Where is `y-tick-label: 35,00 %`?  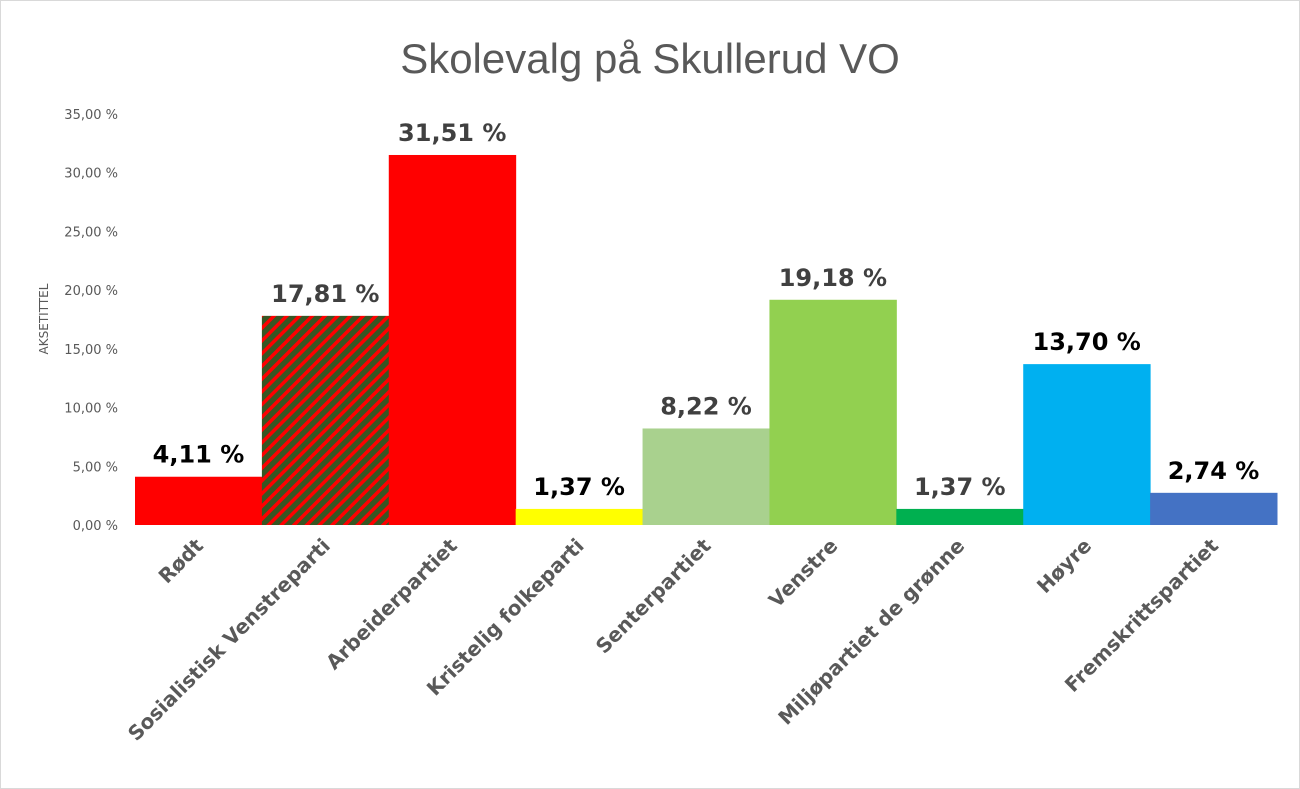
y-tick-label: 35,00 % is located at coordinates (91, 115).